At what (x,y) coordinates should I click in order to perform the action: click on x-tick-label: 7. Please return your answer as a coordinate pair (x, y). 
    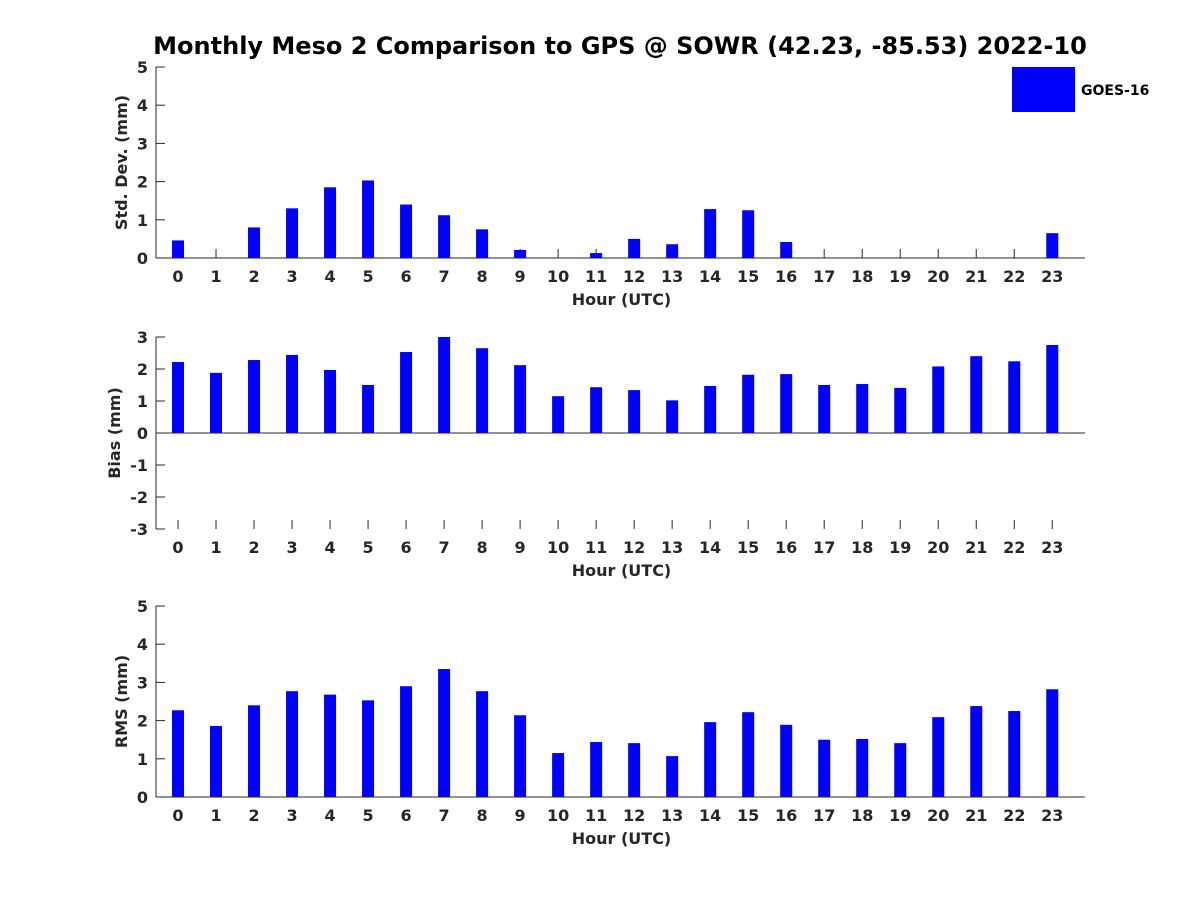
    Looking at the image, I should click on (444, 547).